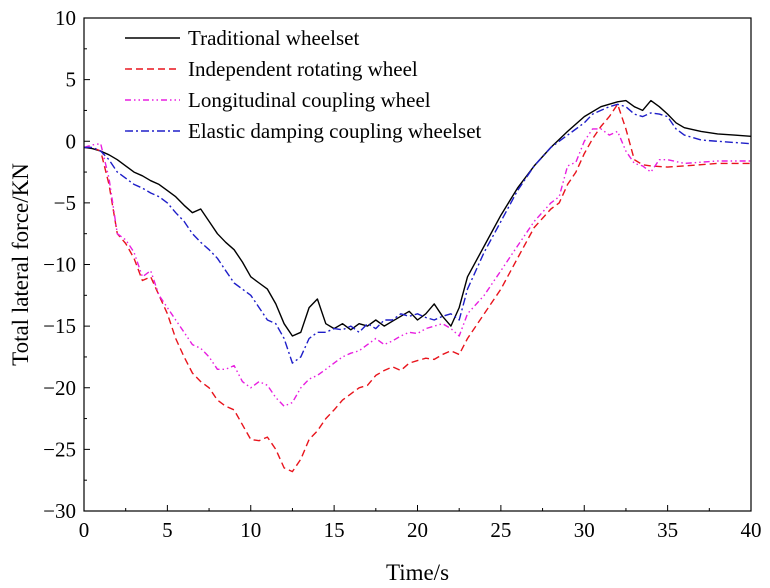  Describe the element at coordinates (751, 530) in the screenshot. I see `x-tick-label: 40` at that location.